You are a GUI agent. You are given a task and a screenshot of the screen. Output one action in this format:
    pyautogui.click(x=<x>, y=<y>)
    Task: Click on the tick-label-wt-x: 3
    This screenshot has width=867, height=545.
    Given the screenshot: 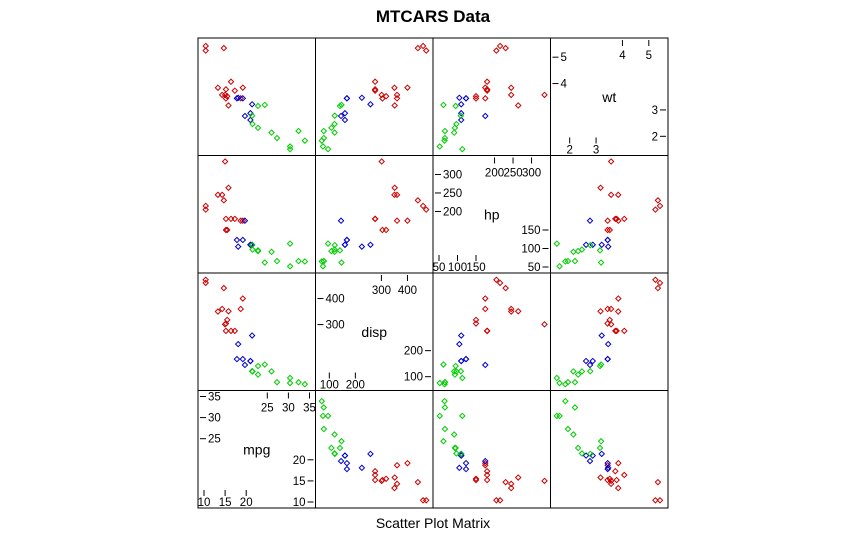 What is the action you would take?
    pyautogui.click(x=596, y=151)
    